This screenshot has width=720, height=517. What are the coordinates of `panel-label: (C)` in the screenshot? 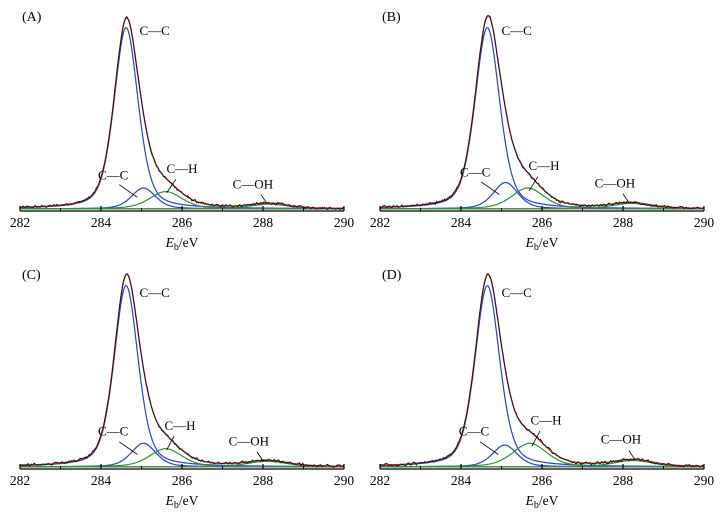 It's located at (31, 275).